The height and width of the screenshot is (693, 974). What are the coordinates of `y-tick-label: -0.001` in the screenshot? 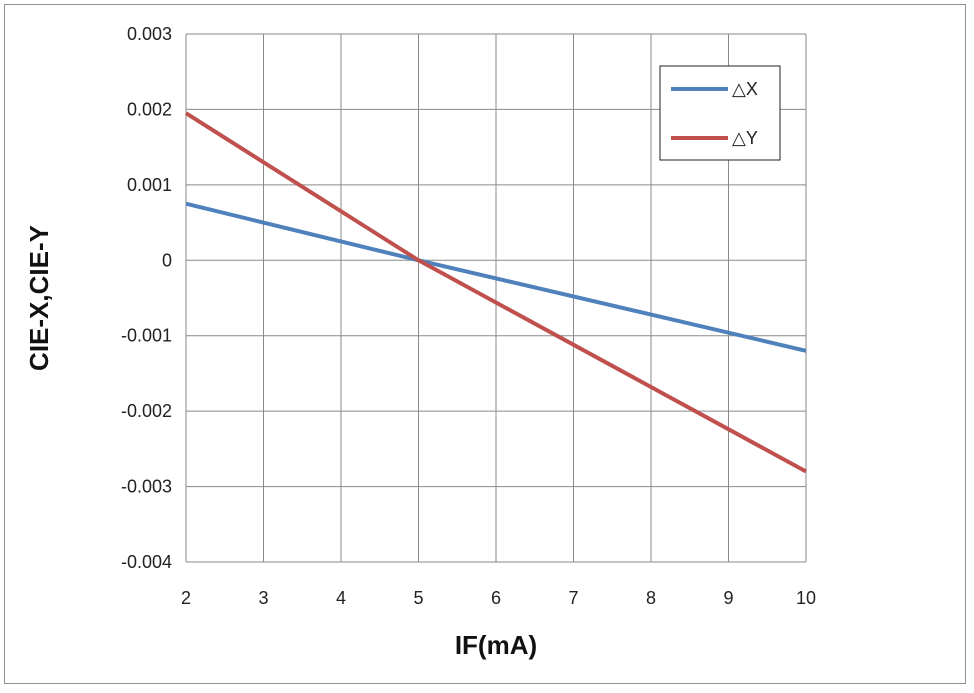 It's located at (146, 336).